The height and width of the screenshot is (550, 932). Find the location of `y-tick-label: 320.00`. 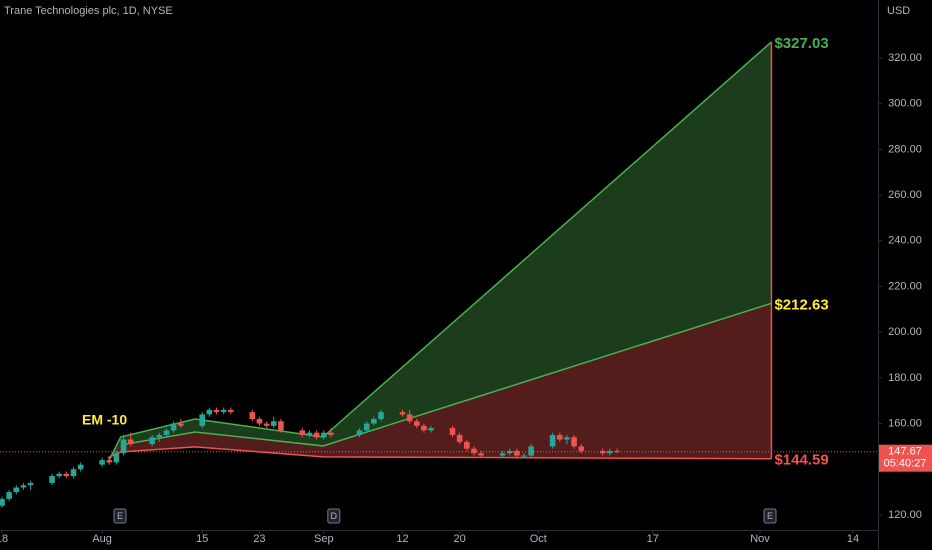

y-tick-label: 320.00 is located at coordinates (905, 58).